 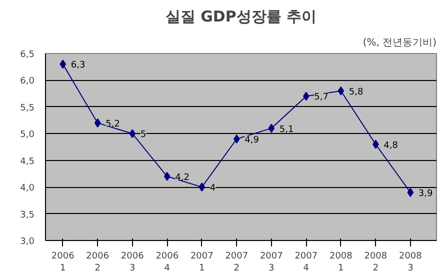 What do you see at coordinates (98, 263) in the screenshot?
I see `x-tick-label: 2006 2` at bounding box center [98, 263].